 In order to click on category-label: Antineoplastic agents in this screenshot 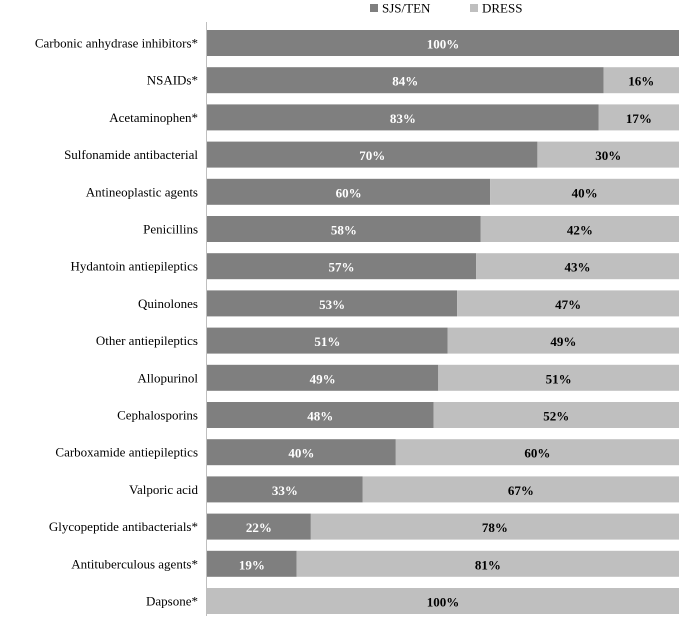, I will do `click(142, 191)`.